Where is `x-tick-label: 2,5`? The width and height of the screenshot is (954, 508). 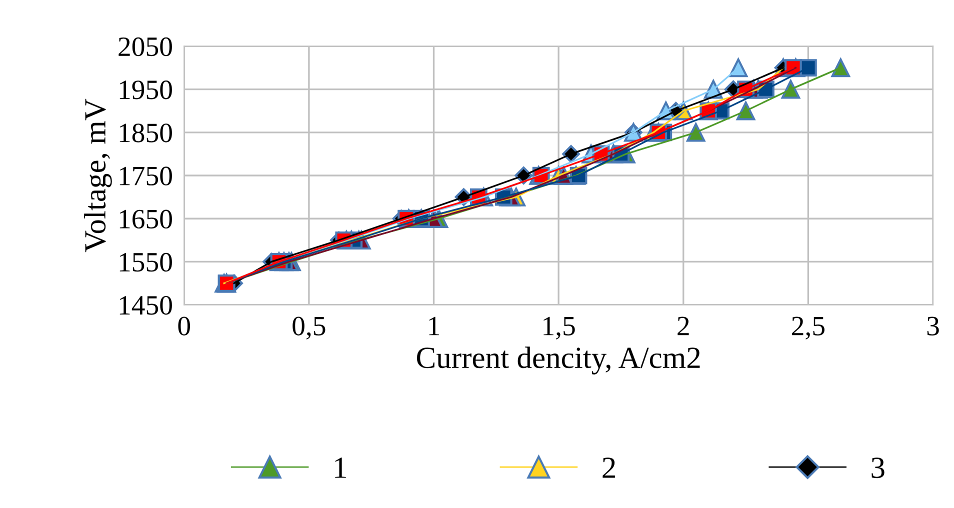 x-tick-label: 2,5 is located at coordinates (808, 328).